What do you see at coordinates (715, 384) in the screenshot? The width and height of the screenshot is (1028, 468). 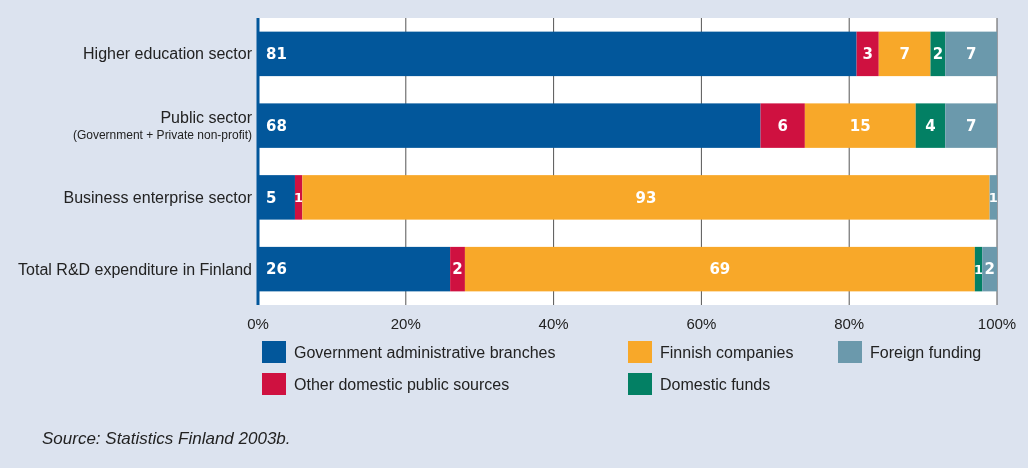 I see `legend-label: Domestic funds` at bounding box center [715, 384].